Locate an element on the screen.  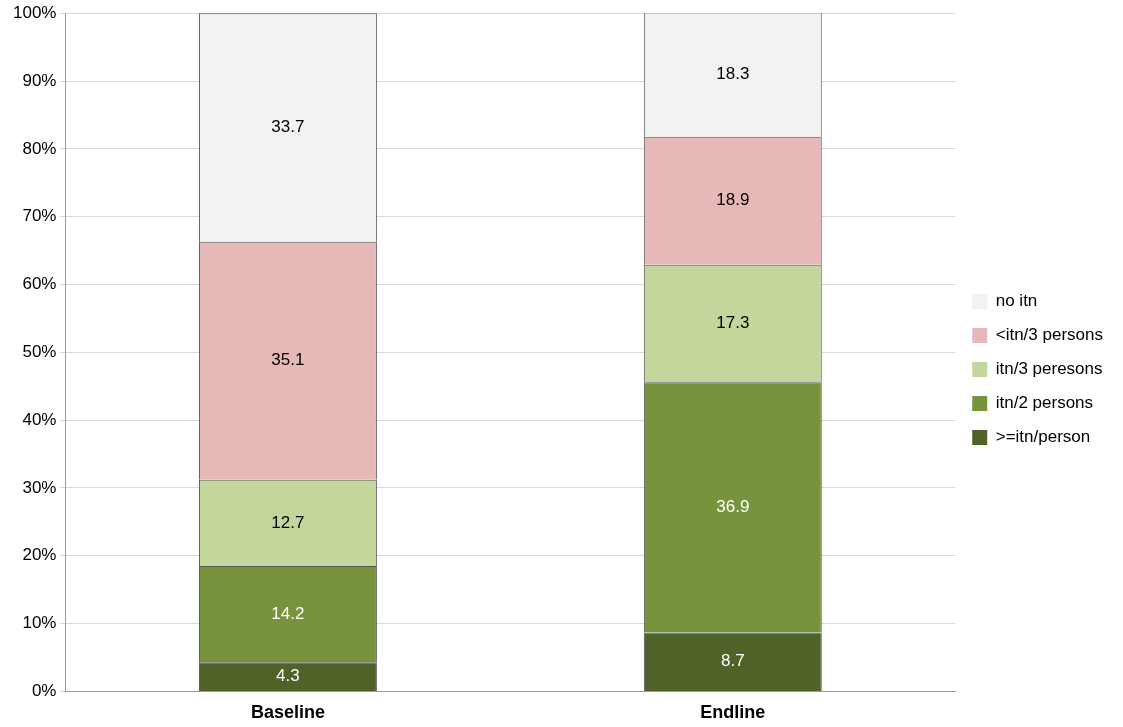
y-tick-label: 90% is located at coordinates (39, 80).